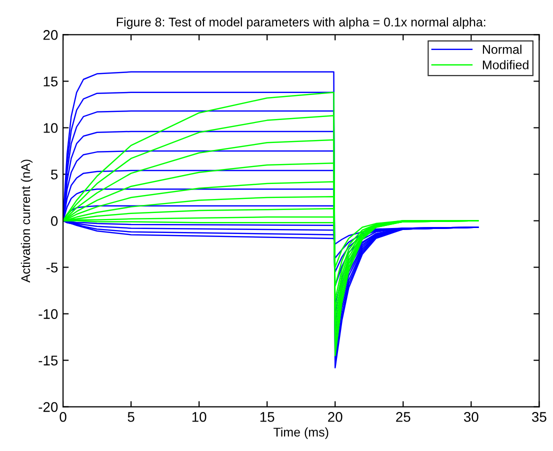 Image resolution: width=553 pixels, height=451 pixels. I want to click on legend-label: Modified, so click(505, 65).